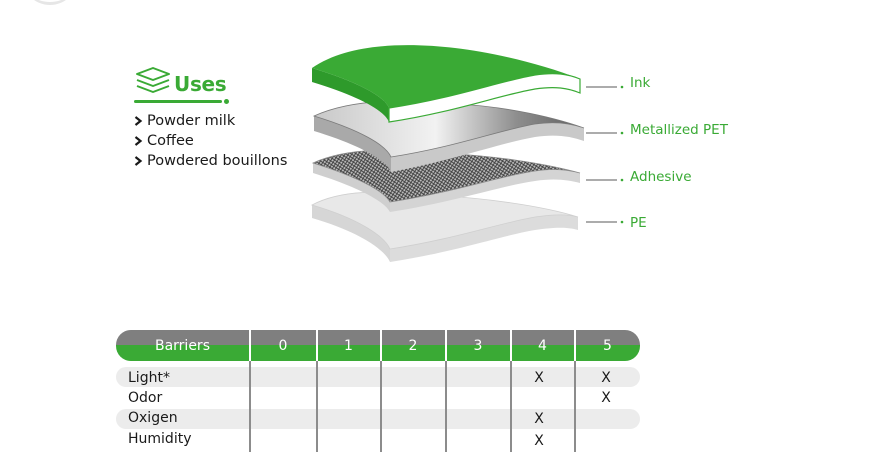  I want to click on corner-decoration, so click(50, 2).